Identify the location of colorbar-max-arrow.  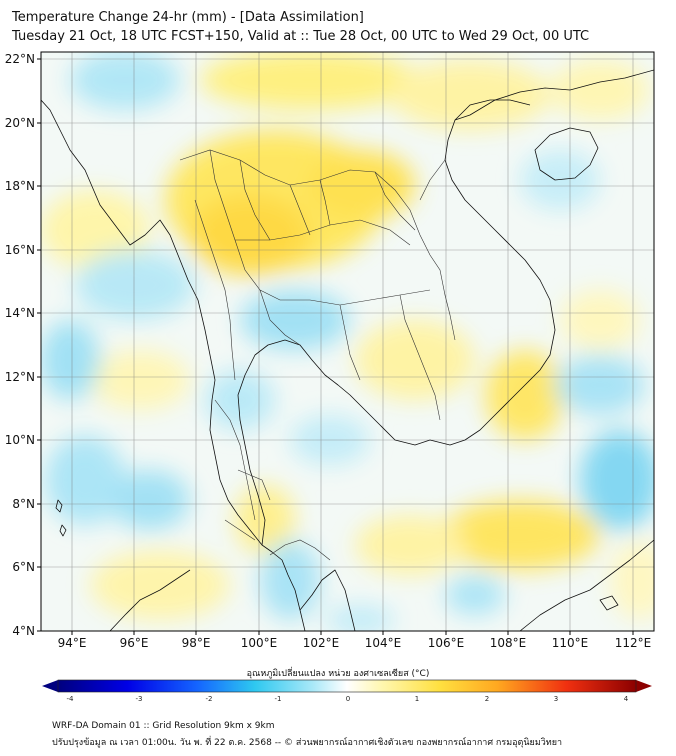
(644, 686).